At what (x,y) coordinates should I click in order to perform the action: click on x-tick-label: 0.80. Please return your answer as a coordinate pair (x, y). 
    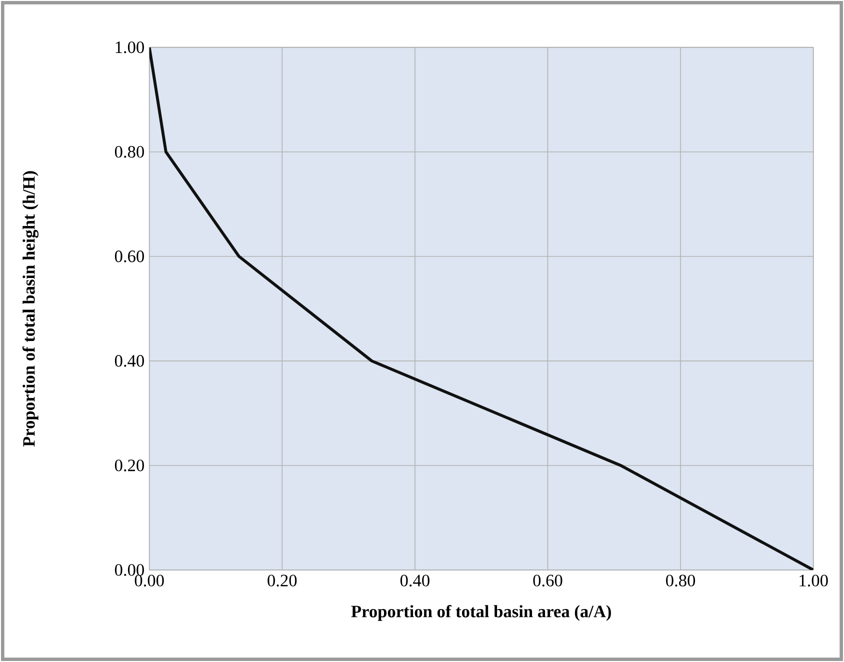
    Looking at the image, I should click on (681, 580).